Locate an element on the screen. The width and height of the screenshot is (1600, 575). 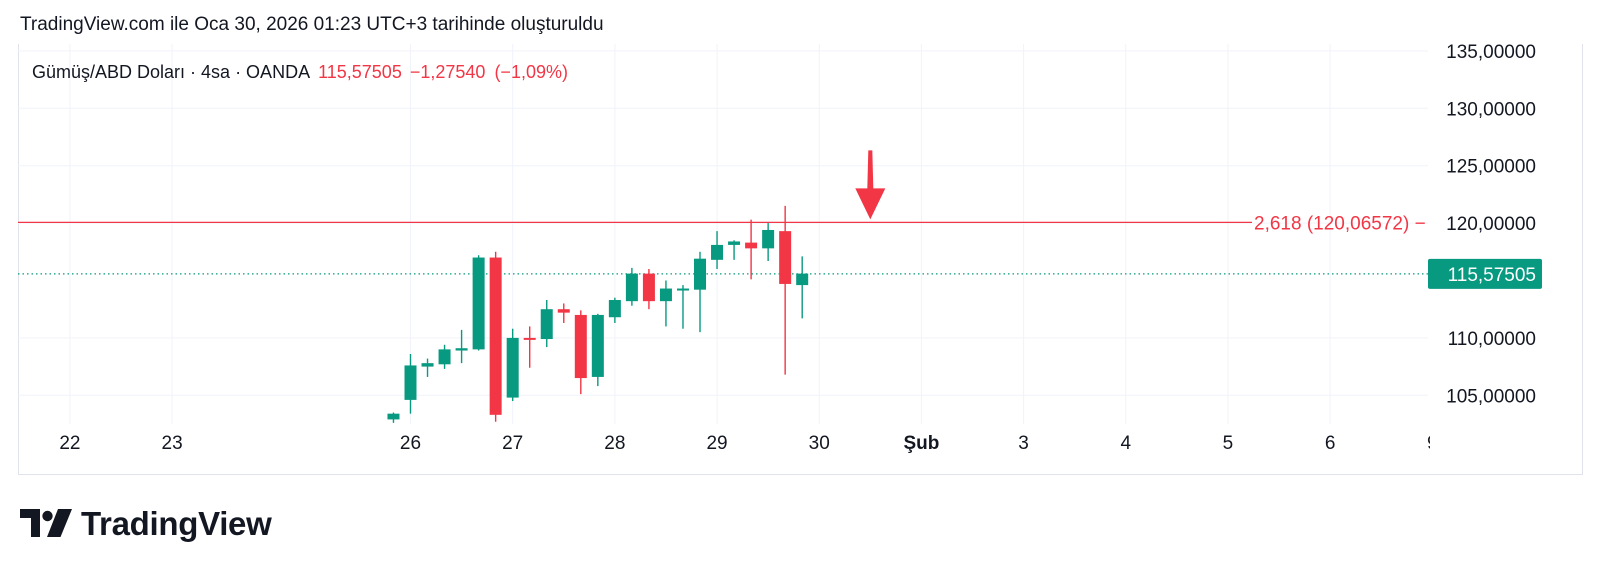
fib-level-label: 2,618 (120,06572) − is located at coordinates (1340, 223).